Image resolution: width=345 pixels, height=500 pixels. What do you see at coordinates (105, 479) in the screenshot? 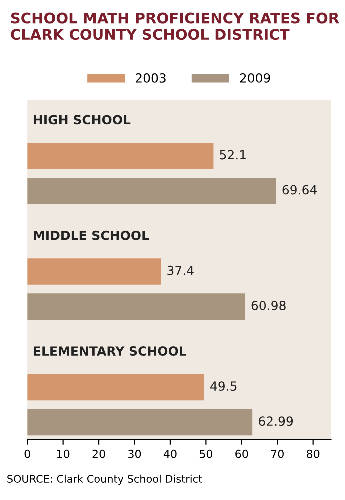
I see `source-note: SOURCE: Clark County School District` at bounding box center [105, 479].